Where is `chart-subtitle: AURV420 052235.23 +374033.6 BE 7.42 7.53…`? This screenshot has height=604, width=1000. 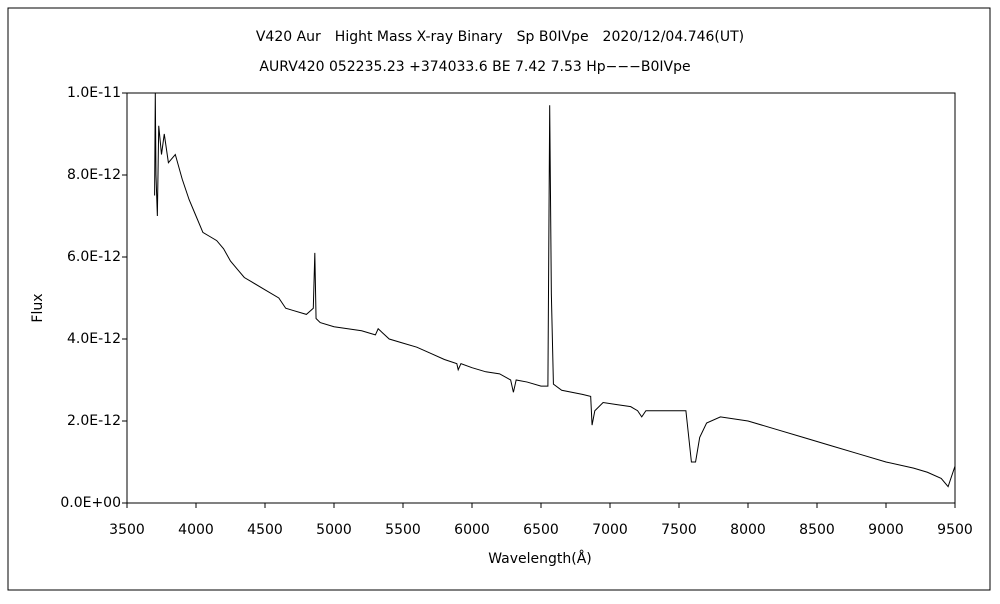 chart-subtitle: AURV420 052235.23 +374033.6 BE 7.42 7.53… is located at coordinates (474, 67).